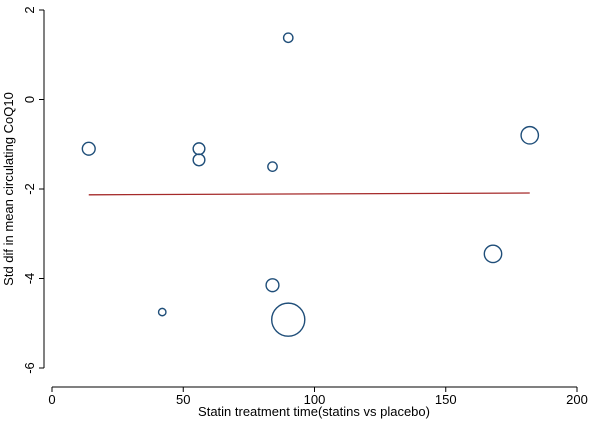  Describe the element at coordinates (183, 399) in the screenshot. I see `x-tick-label: 50` at that location.